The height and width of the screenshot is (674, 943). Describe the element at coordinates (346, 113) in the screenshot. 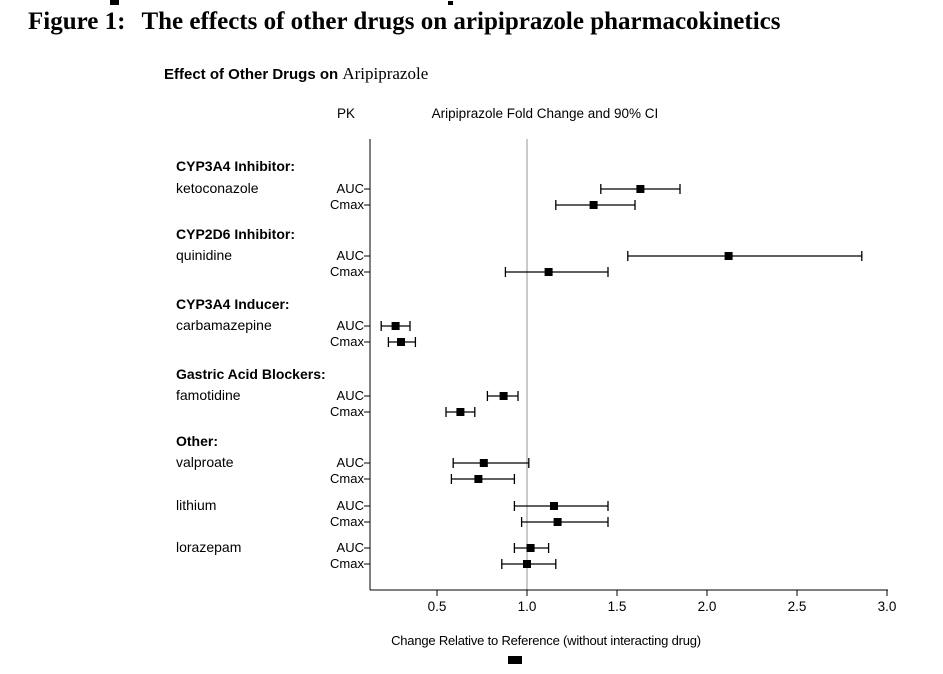

I see `pk-column-header: PK` at that location.